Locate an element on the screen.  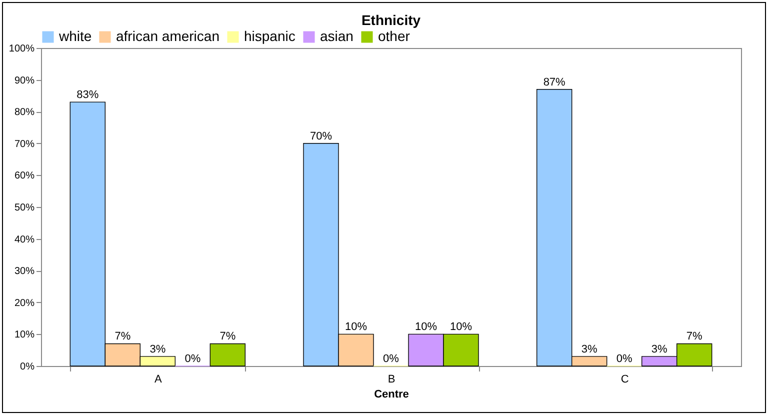
legend-label: other is located at coordinates (394, 36).